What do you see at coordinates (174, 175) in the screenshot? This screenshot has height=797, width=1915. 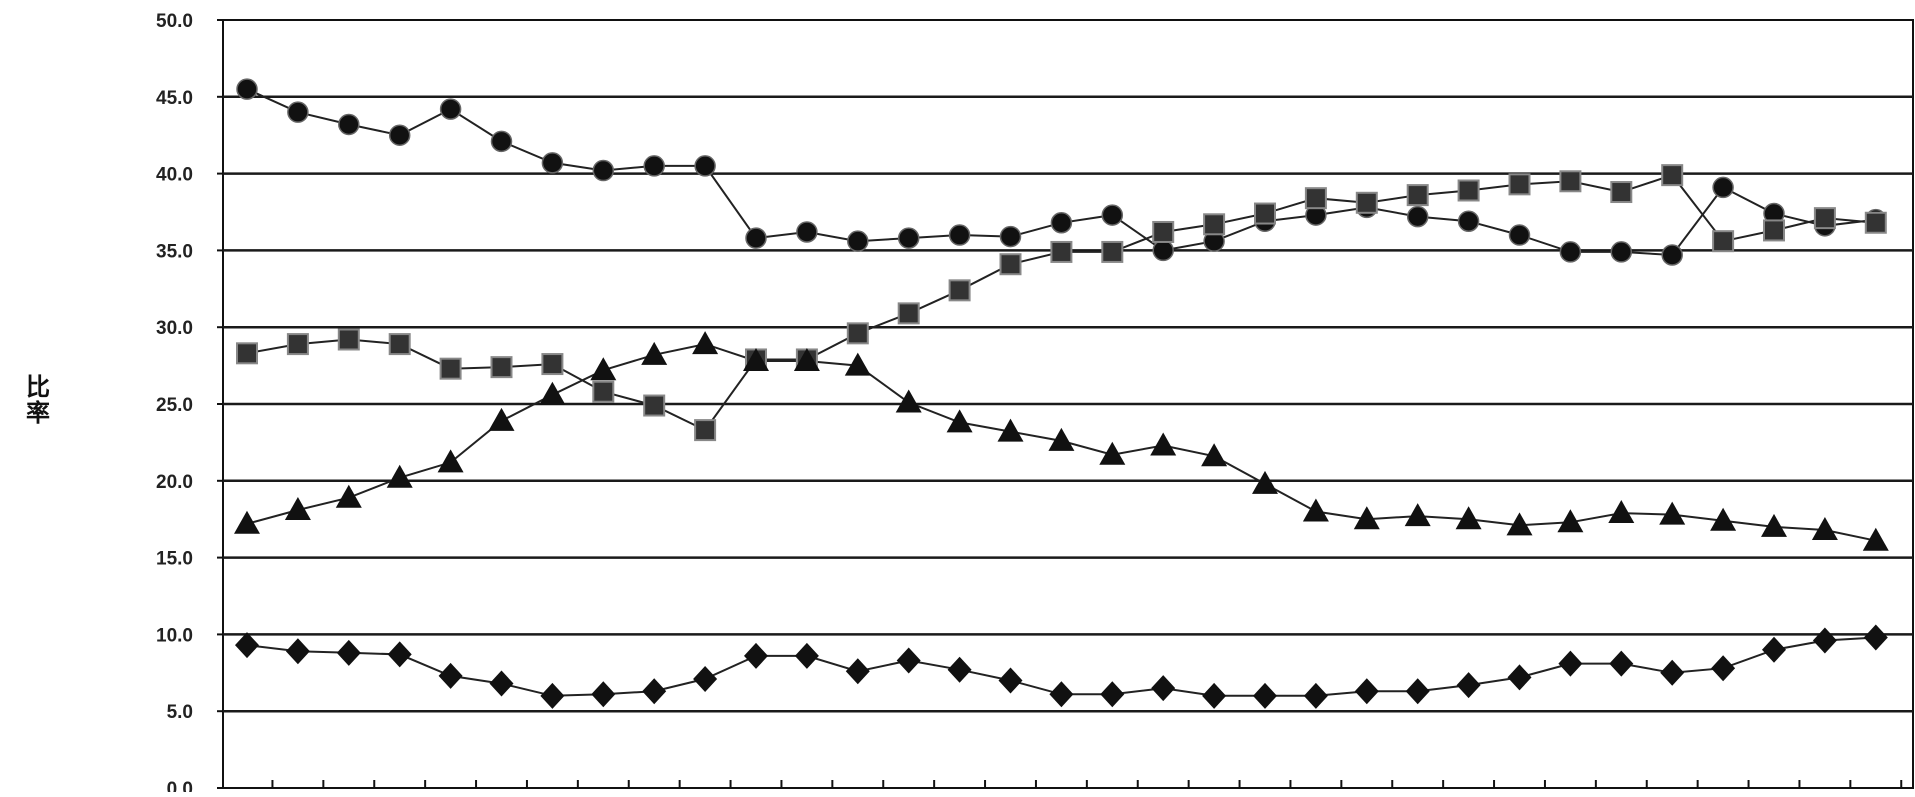 I see `y-tick-label: 40.0` at bounding box center [174, 175].